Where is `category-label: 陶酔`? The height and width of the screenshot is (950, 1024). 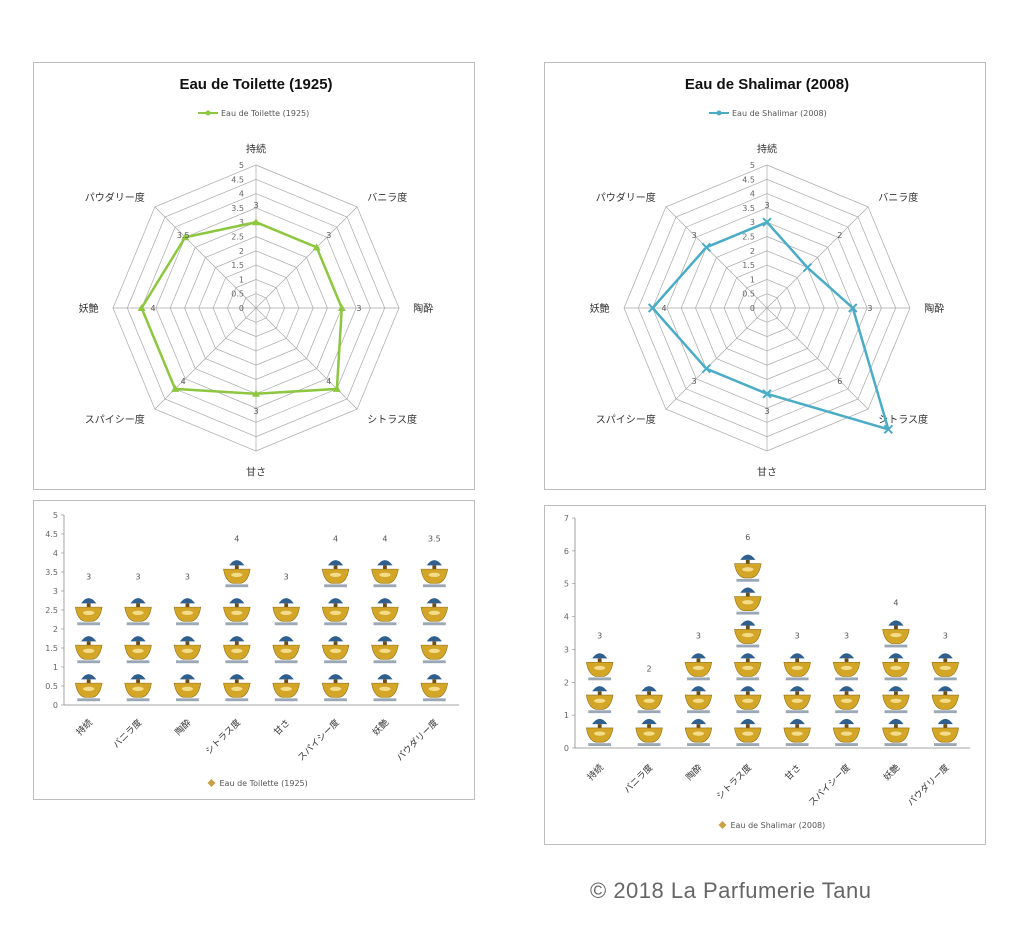
category-label: 陶酔 is located at coordinates (693, 772).